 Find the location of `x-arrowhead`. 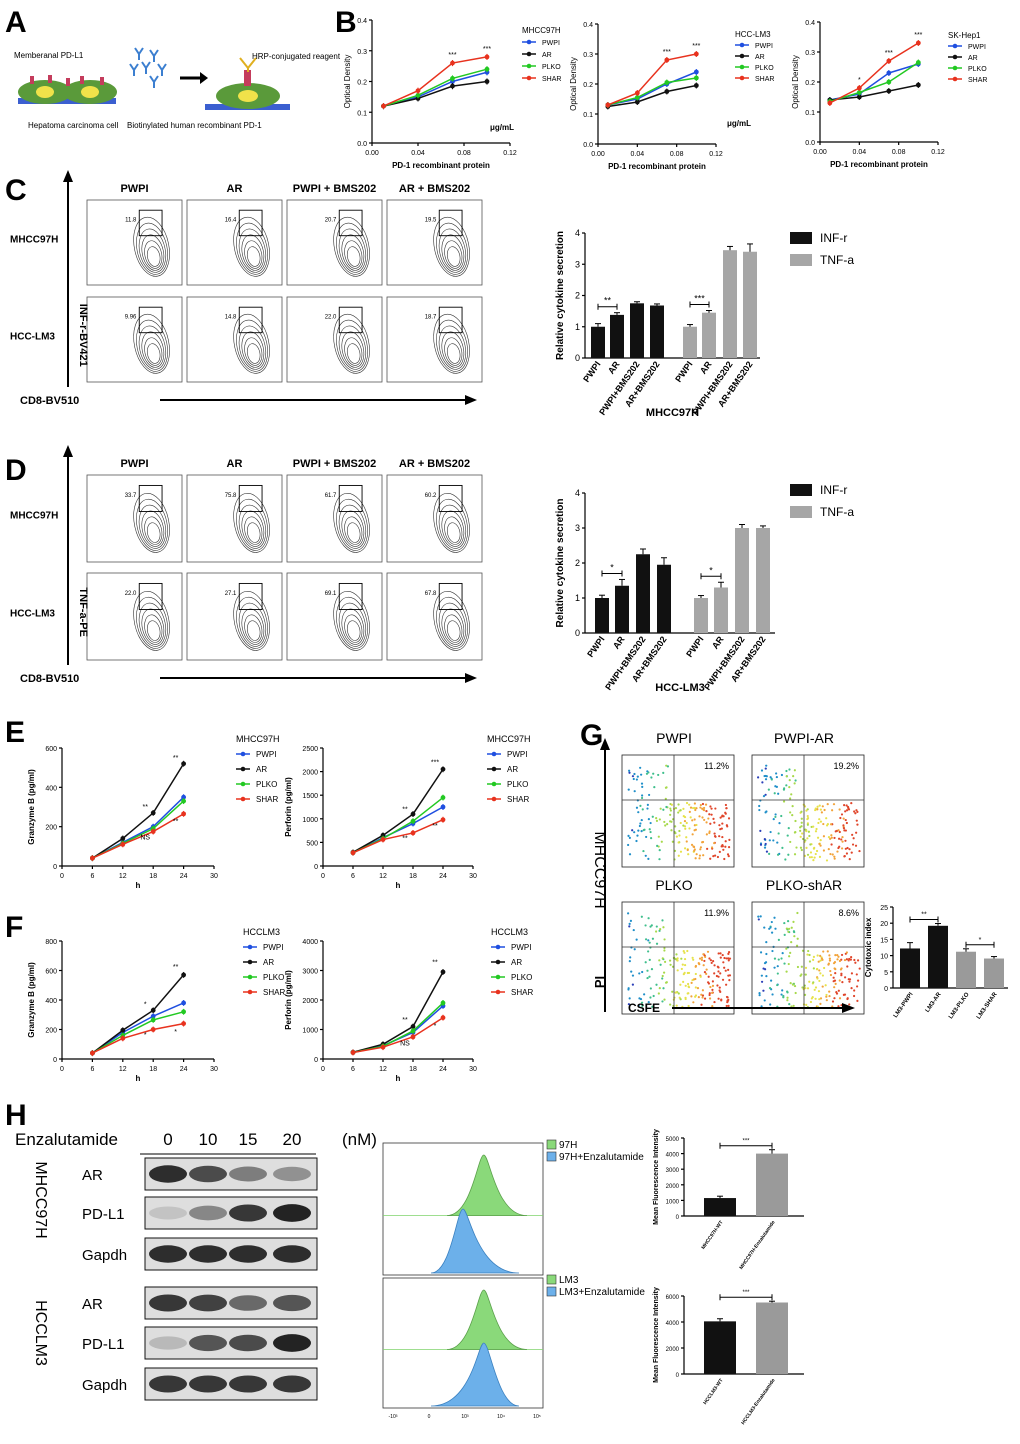

x-arrowhead is located at coordinates (848, 1008).